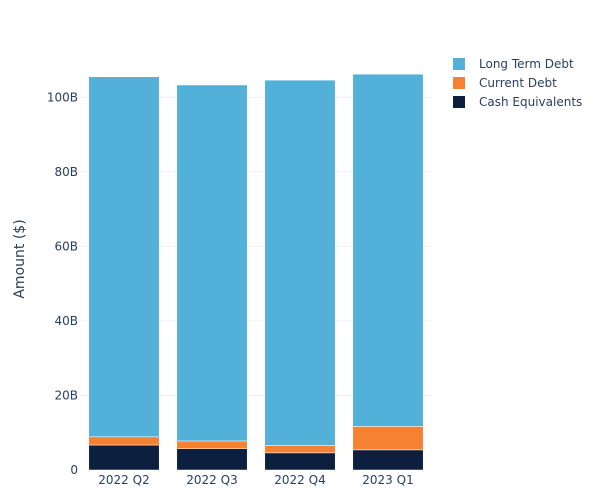 This screenshot has height=500, width=600. What do you see at coordinates (299, 480) in the screenshot?
I see `x-tick-label: 2022 Q4` at bounding box center [299, 480].